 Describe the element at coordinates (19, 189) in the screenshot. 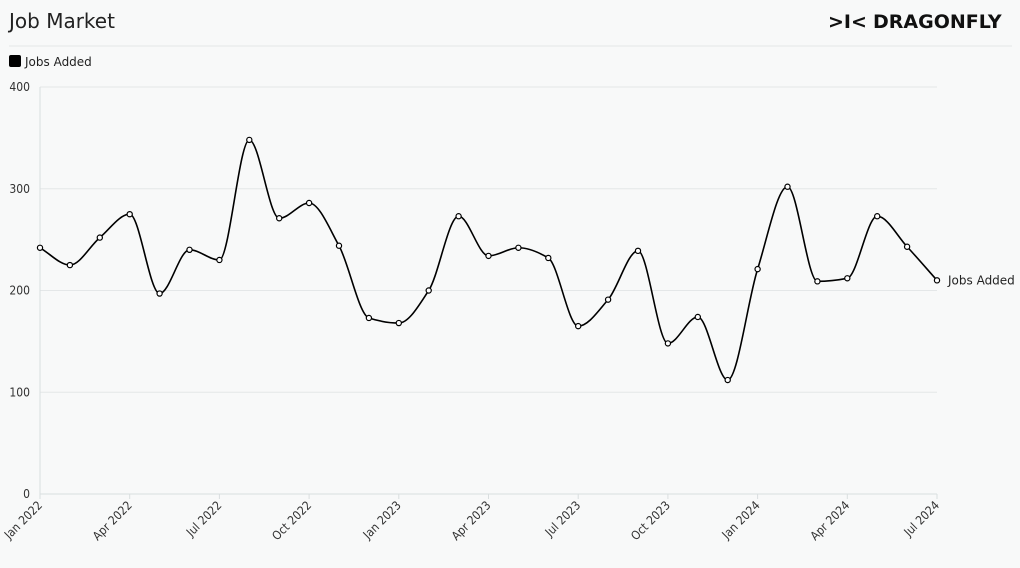

I see `y-tick-label: 300` at that location.